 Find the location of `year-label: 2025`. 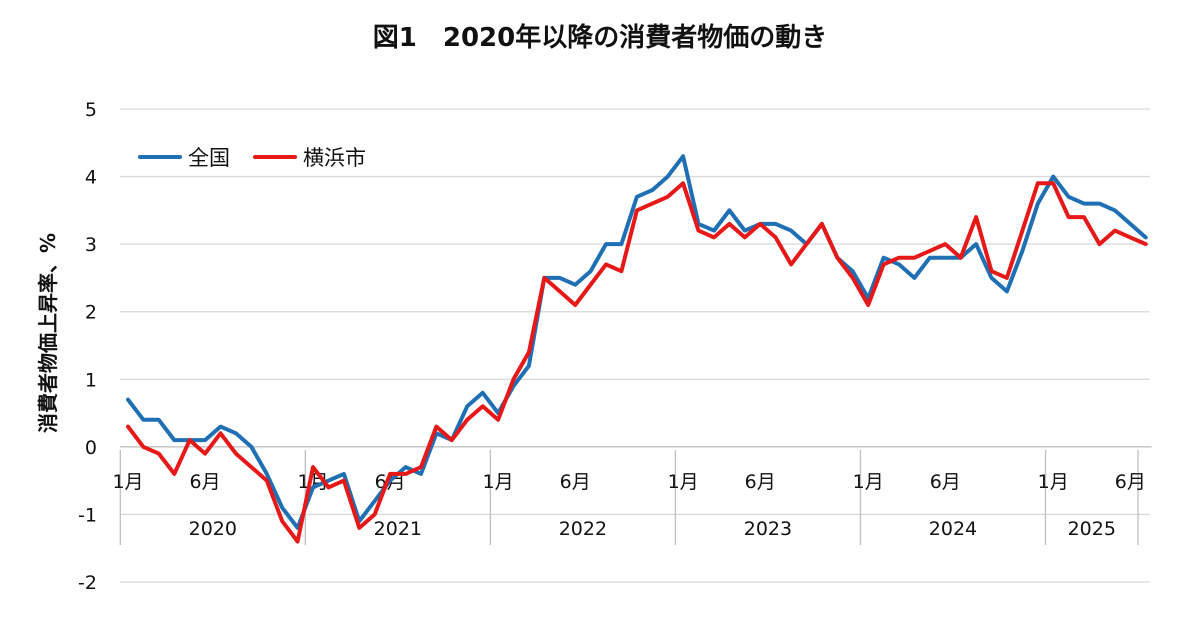

year-label: 2025 is located at coordinates (1092, 529).